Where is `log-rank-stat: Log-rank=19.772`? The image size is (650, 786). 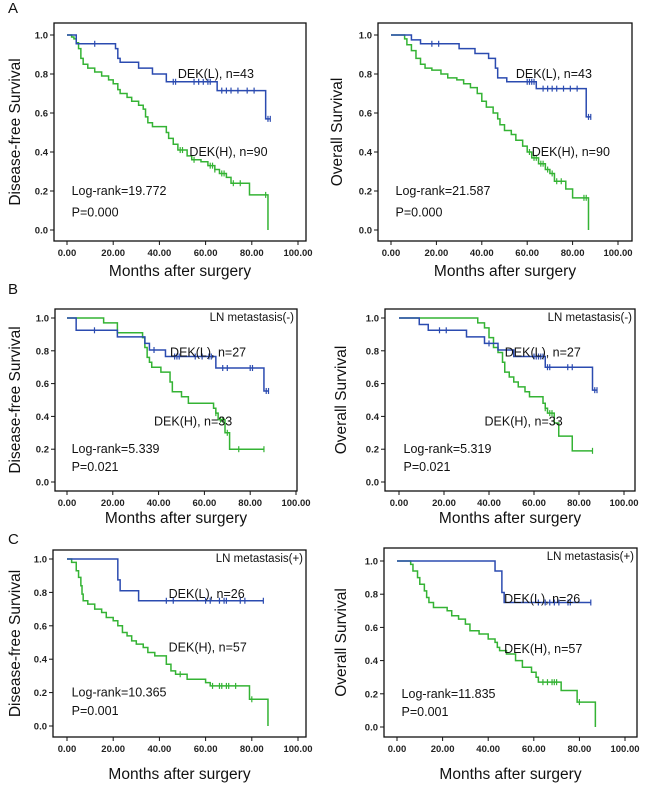
log-rank-stat: Log-rank=19.772 is located at coordinates (119, 191).